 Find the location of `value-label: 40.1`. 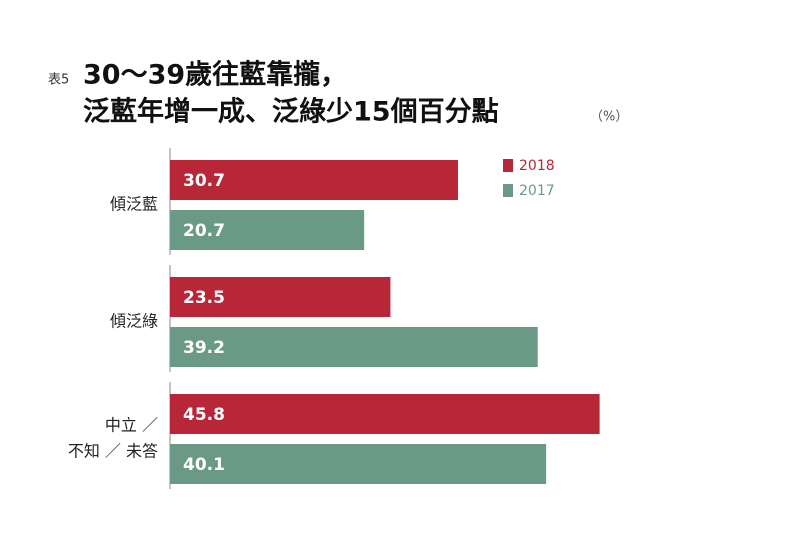

value-label: 40.1 is located at coordinates (204, 465).